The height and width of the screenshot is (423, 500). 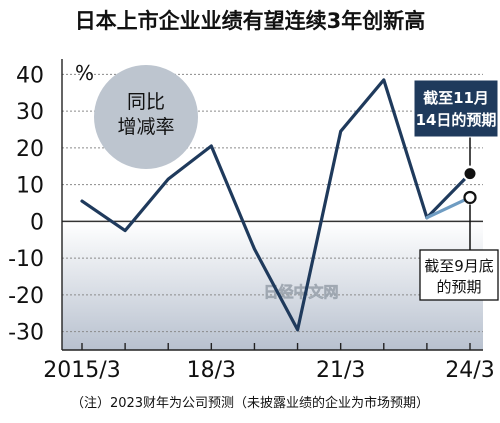 I want to click on x-tick-label: 24/3, so click(x=469, y=370).